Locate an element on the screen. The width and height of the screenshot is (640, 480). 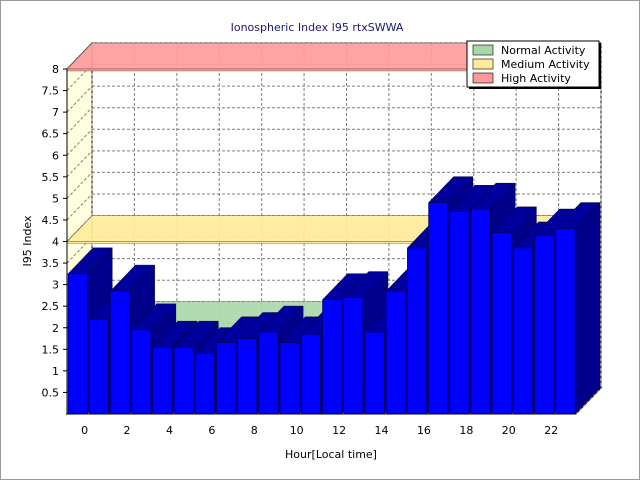
y-tick-label: 2 is located at coordinates (55, 328).